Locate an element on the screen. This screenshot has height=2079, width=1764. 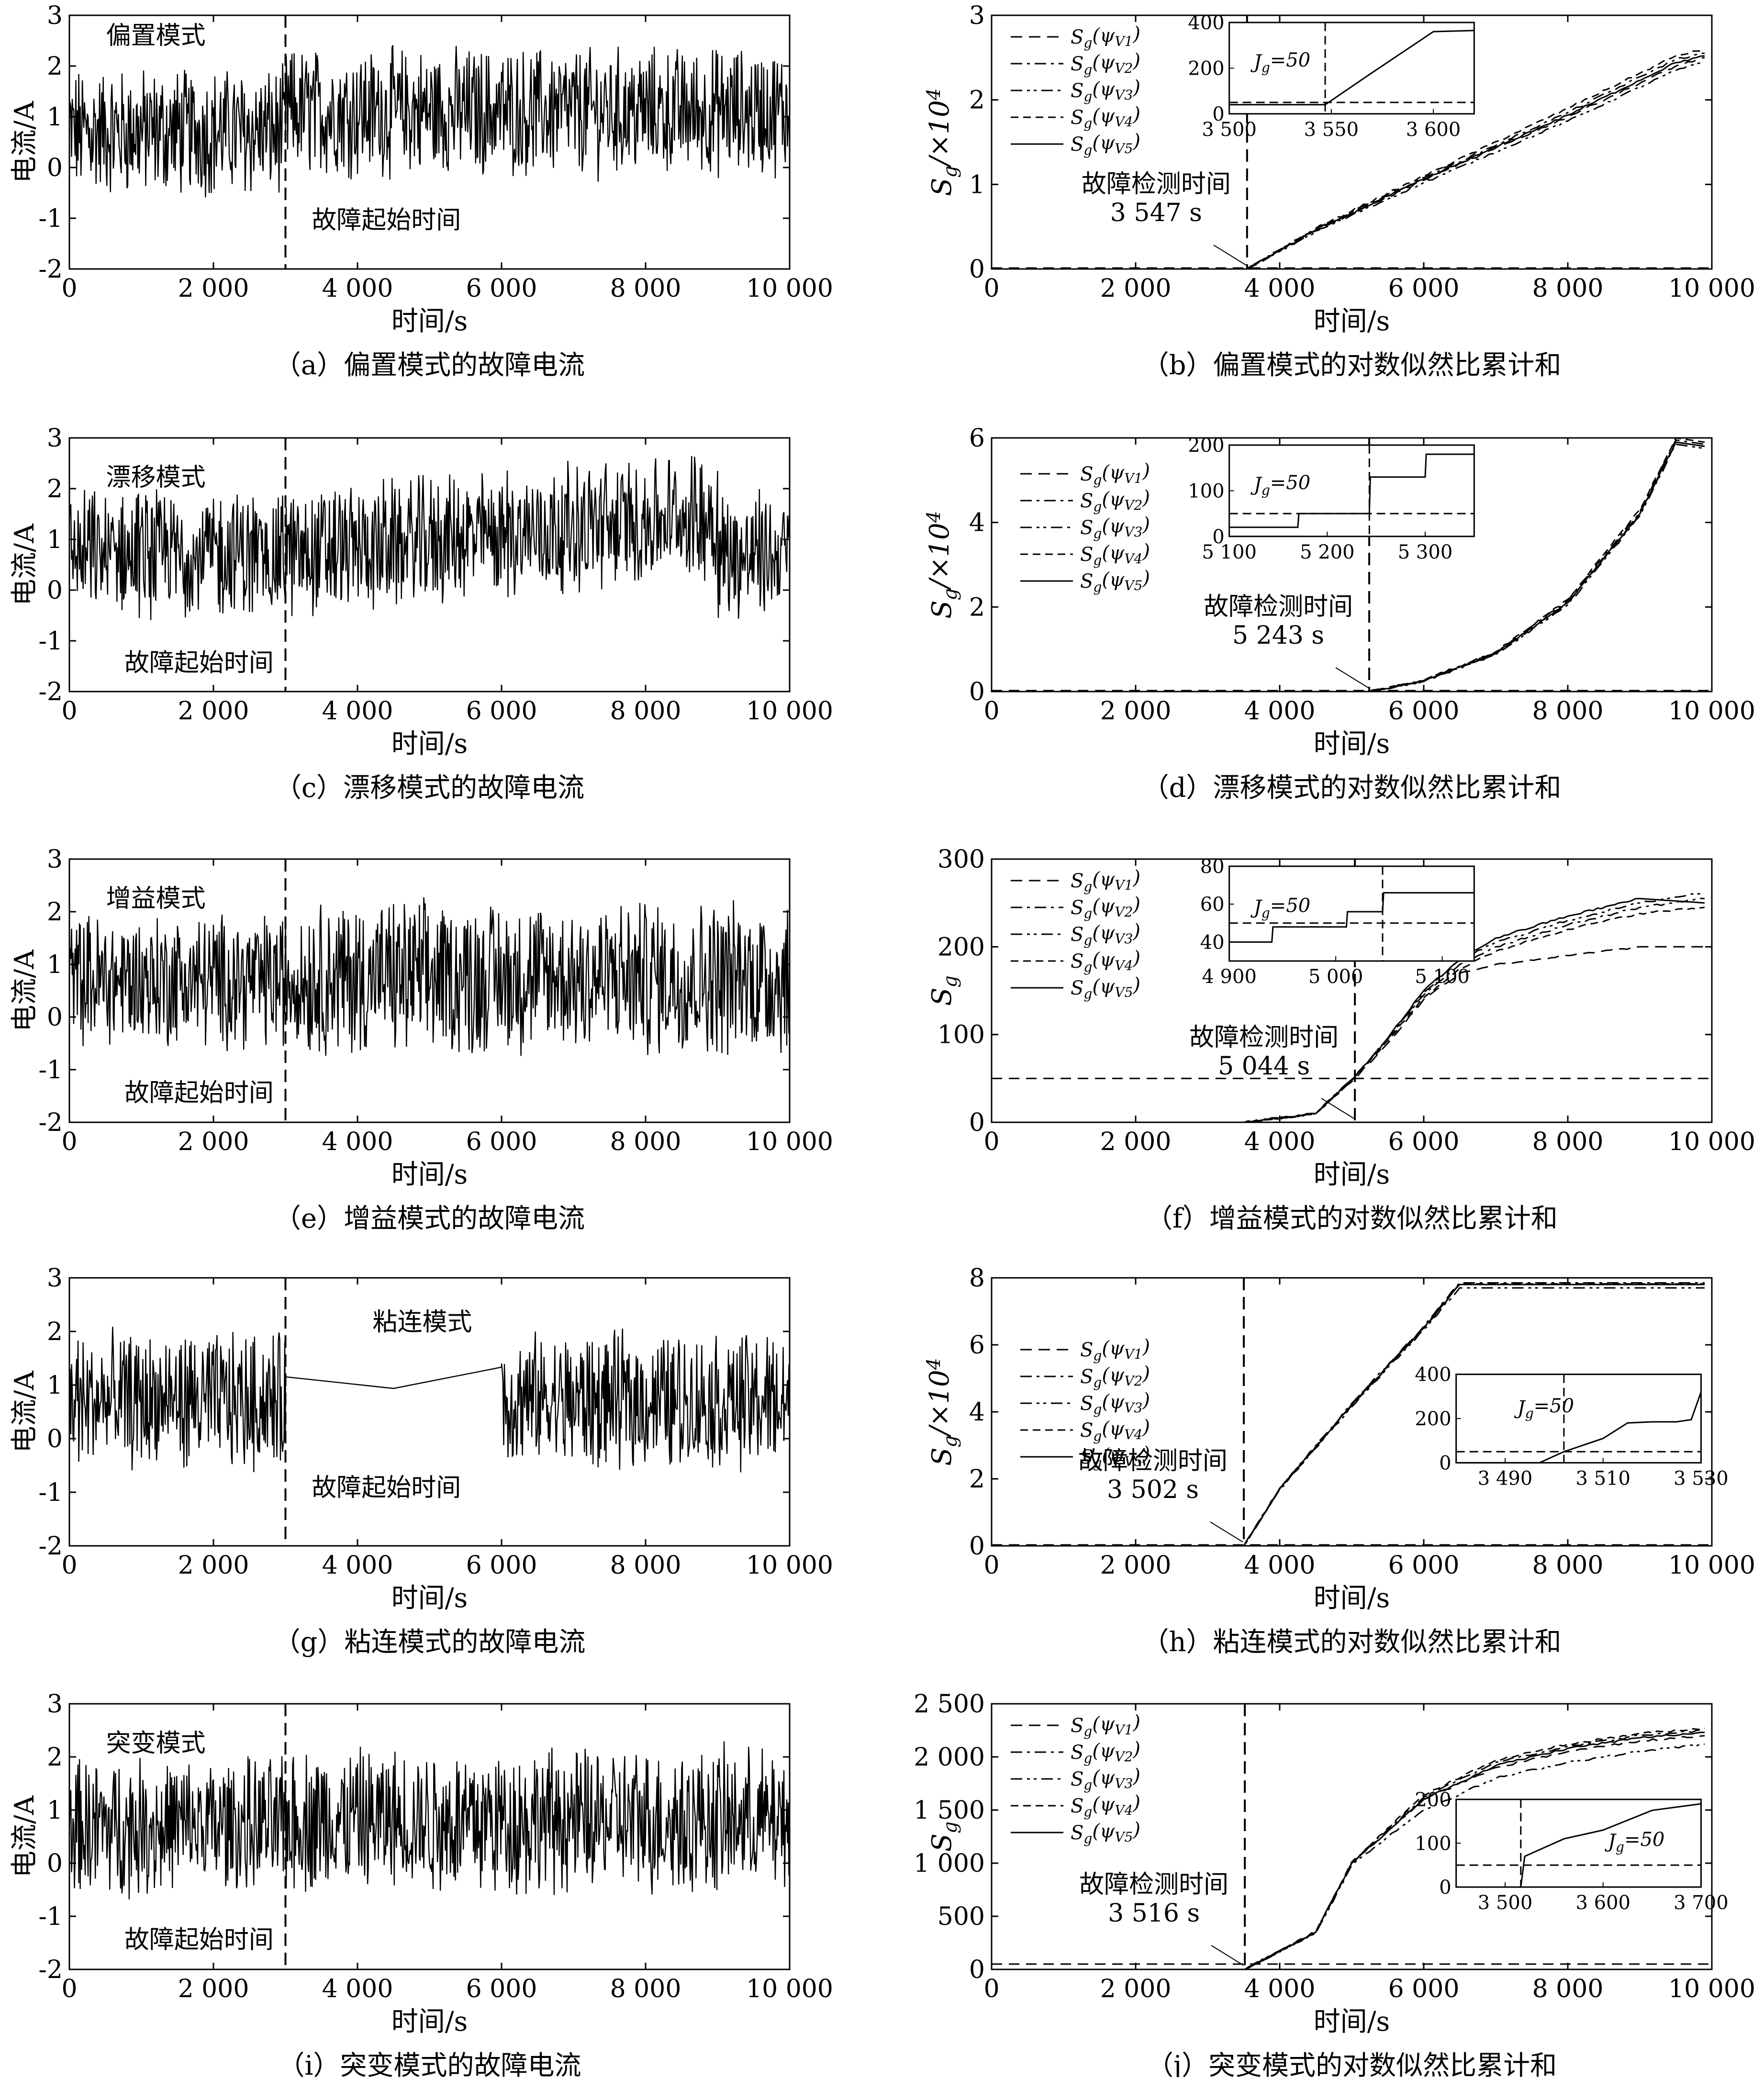
y-axis-label: Sg/×104 is located at coordinates (942, 564).